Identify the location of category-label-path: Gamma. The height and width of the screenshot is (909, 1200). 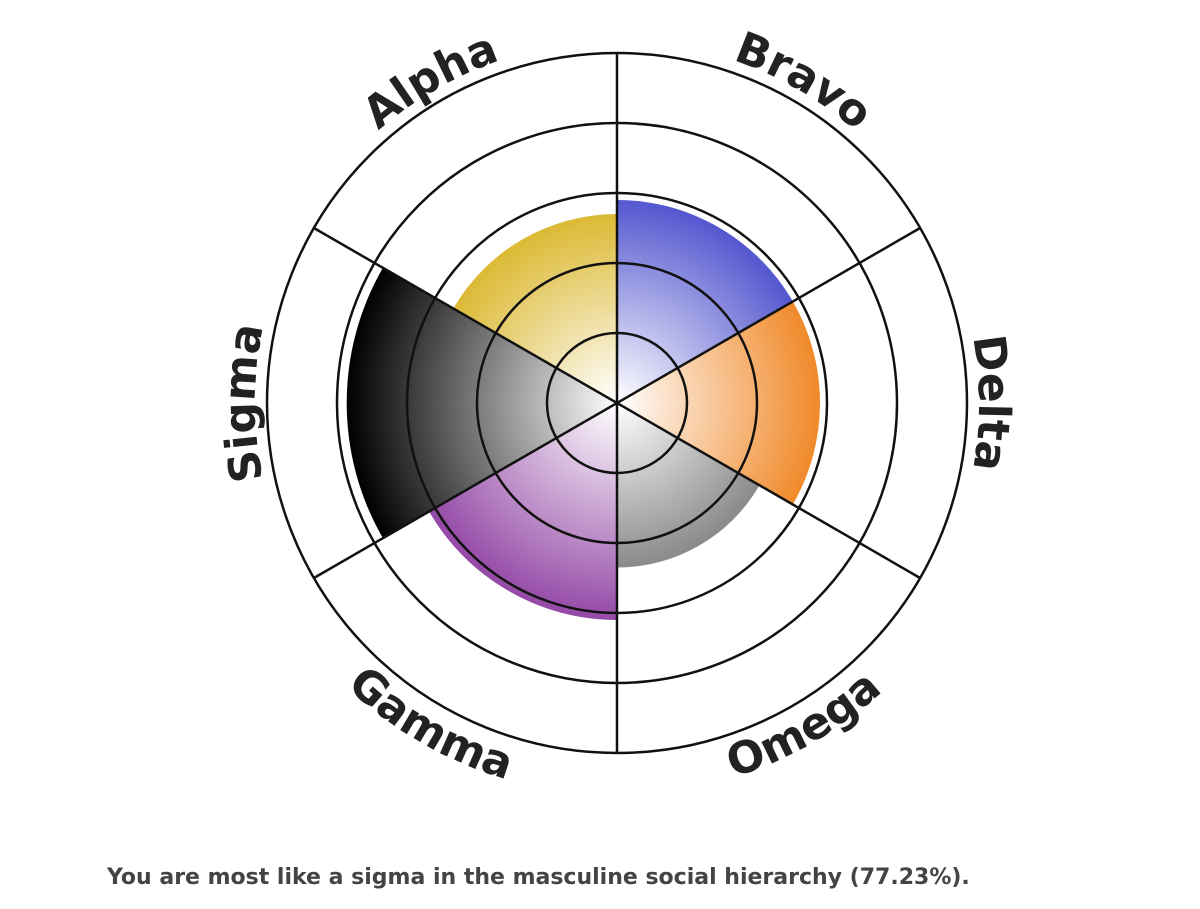
(429, 723).